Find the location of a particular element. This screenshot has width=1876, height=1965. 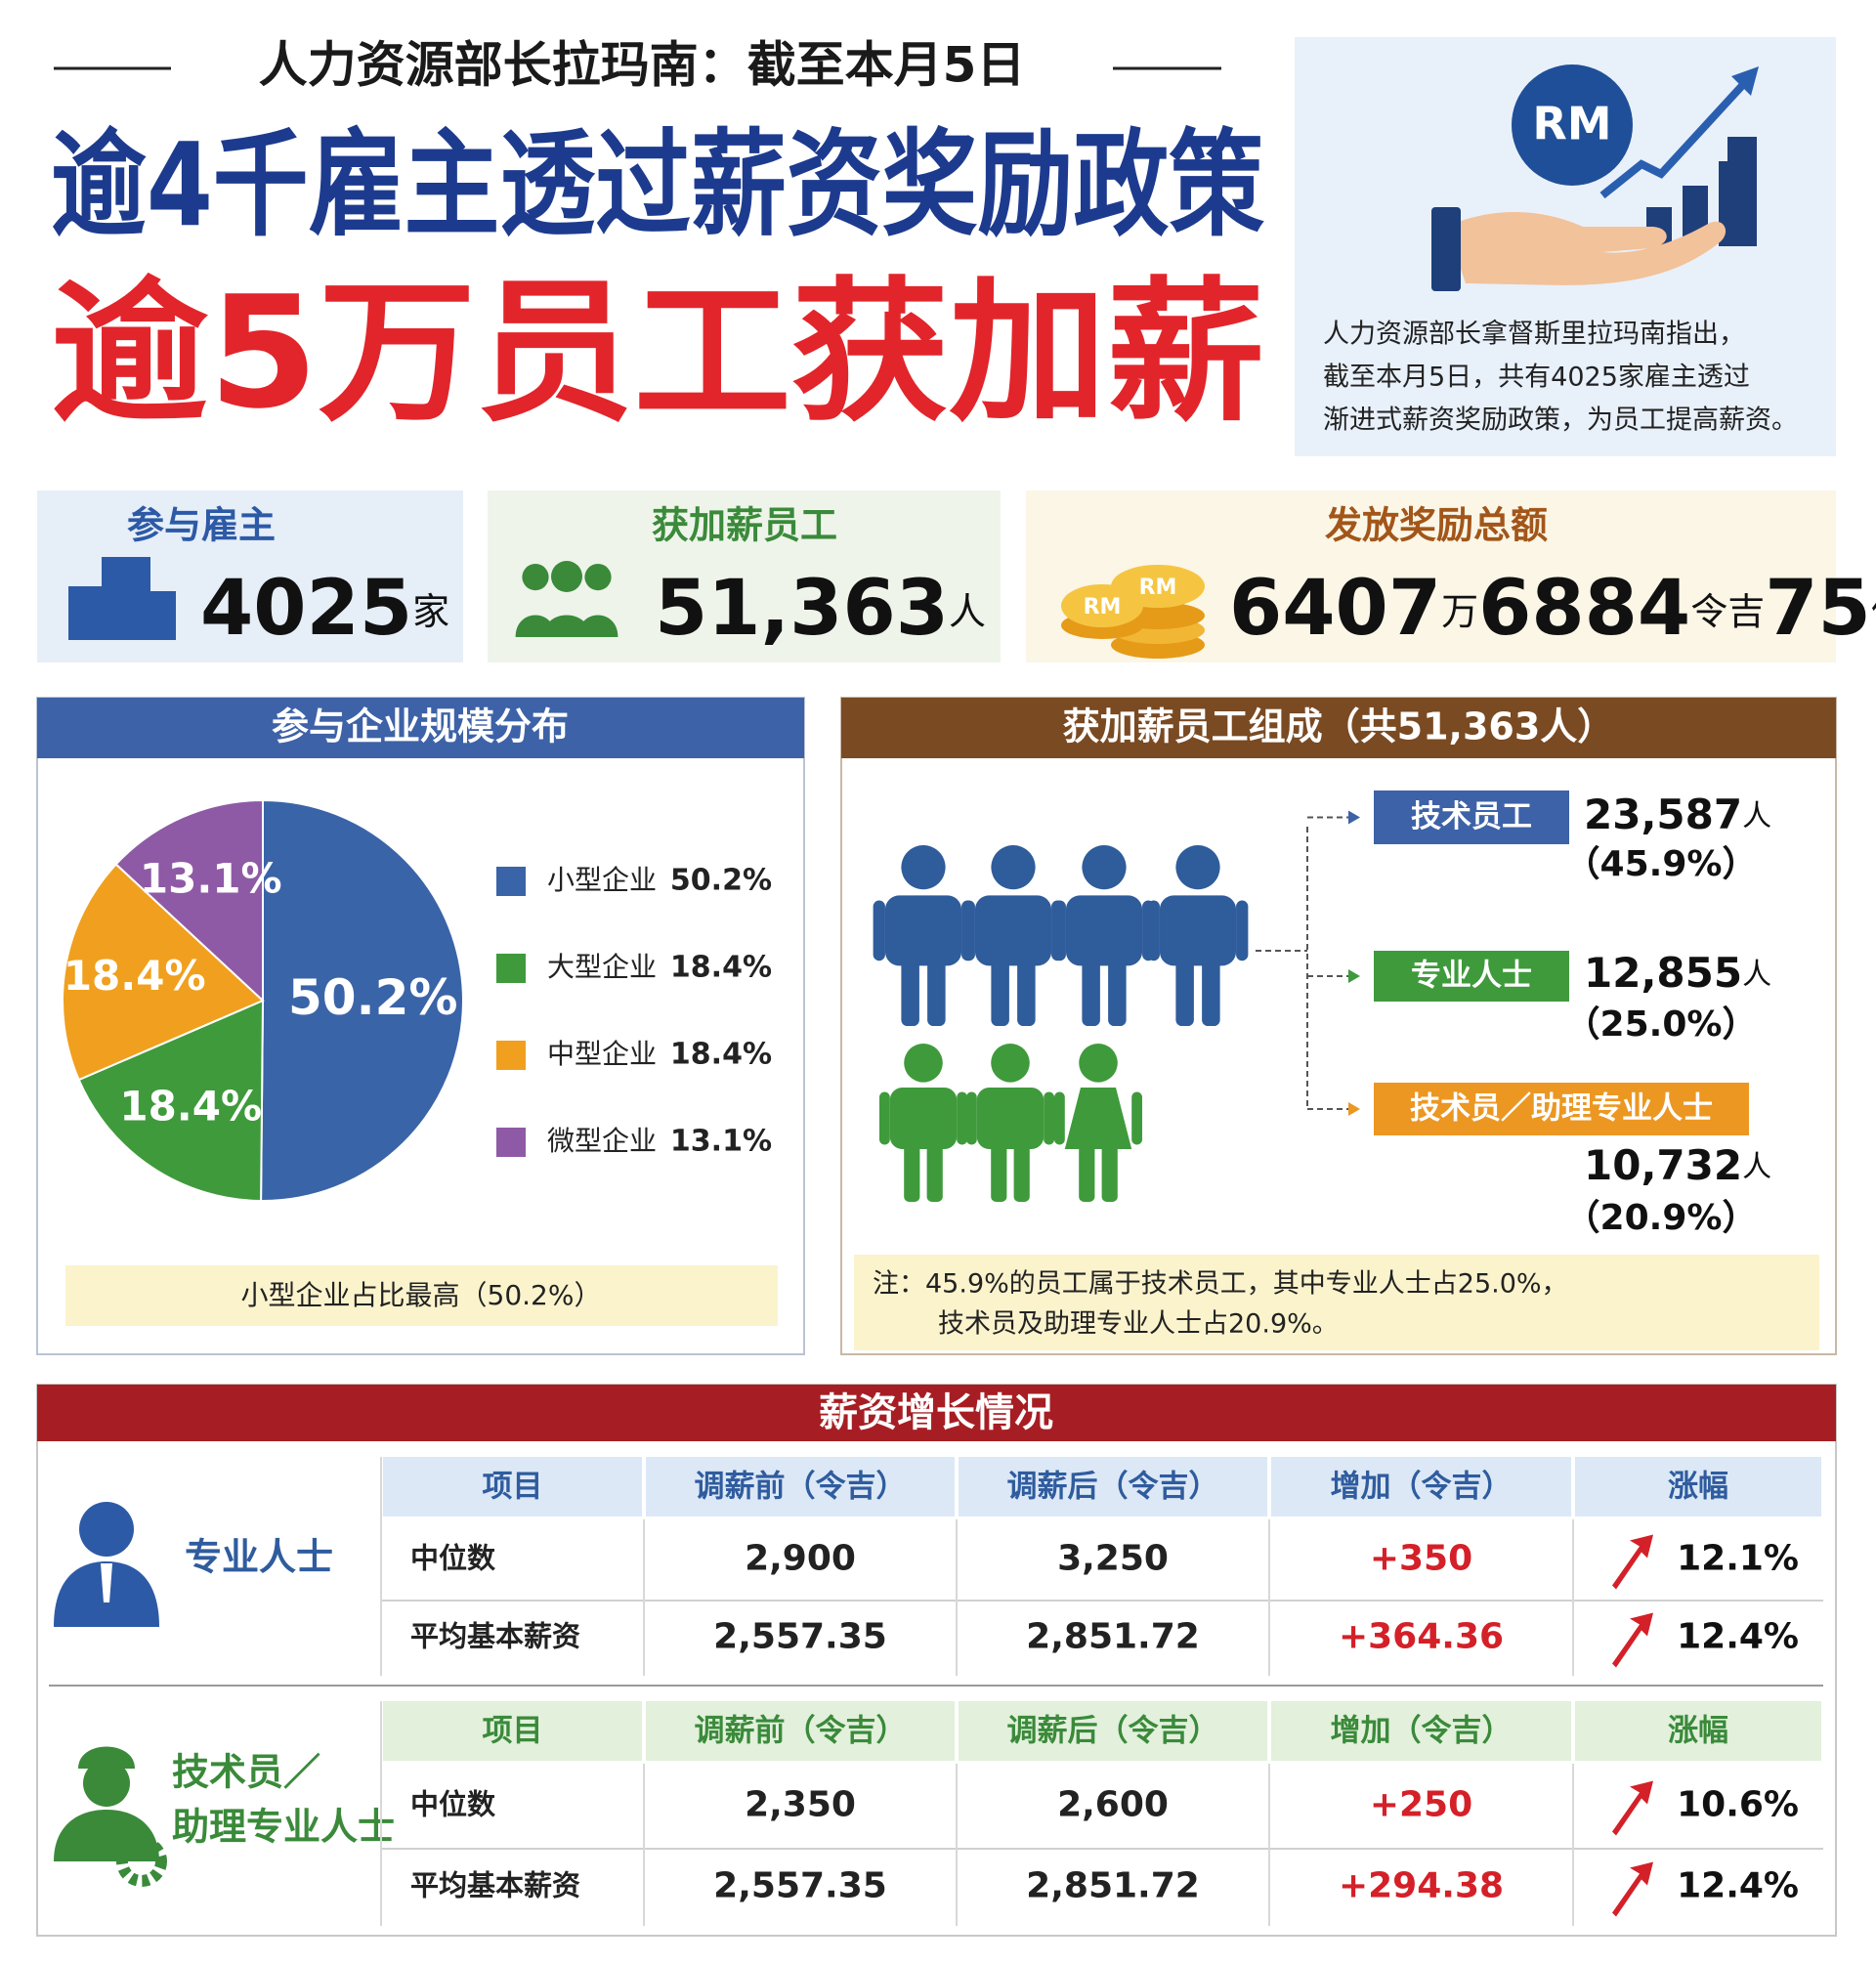

legend-label: 小型企业 is located at coordinates (602, 880).